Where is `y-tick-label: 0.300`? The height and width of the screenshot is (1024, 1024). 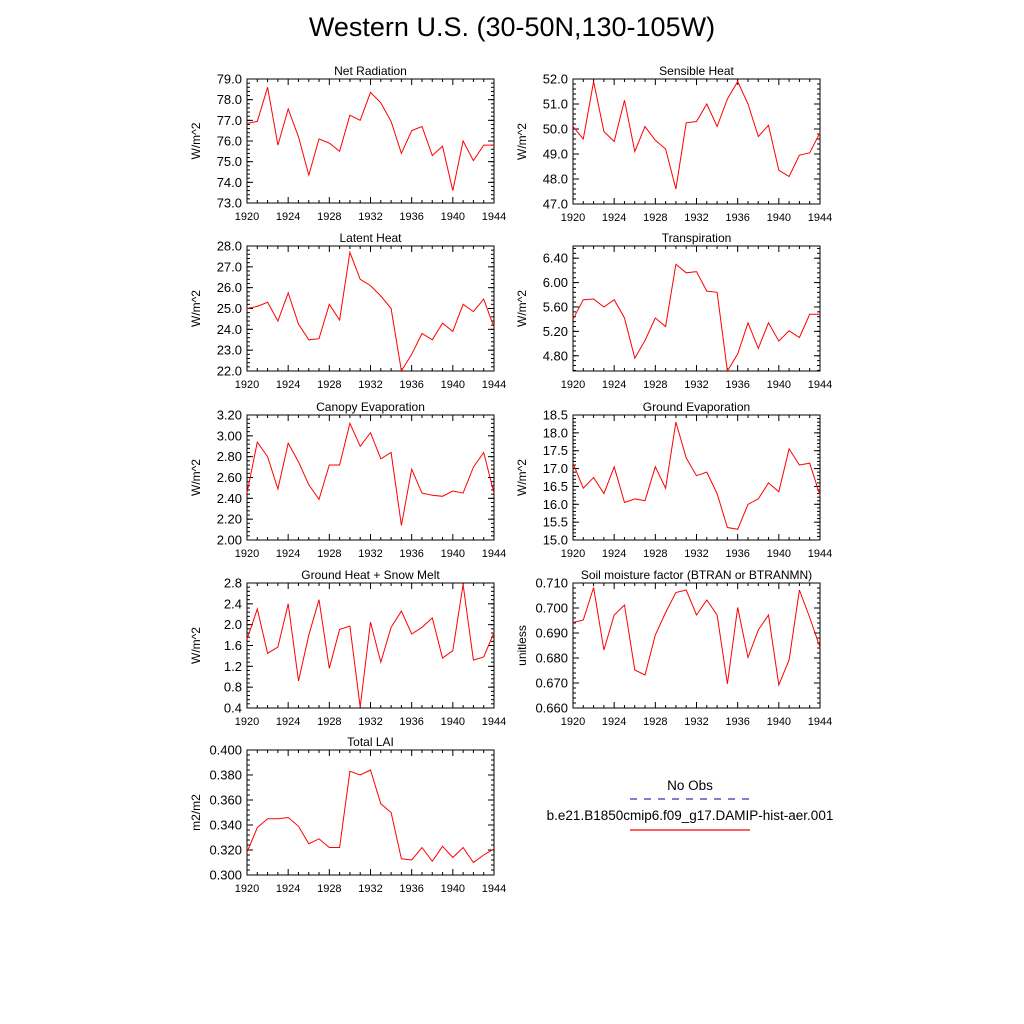
y-tick-label: 0.300 is located at coordinates (225, 875).